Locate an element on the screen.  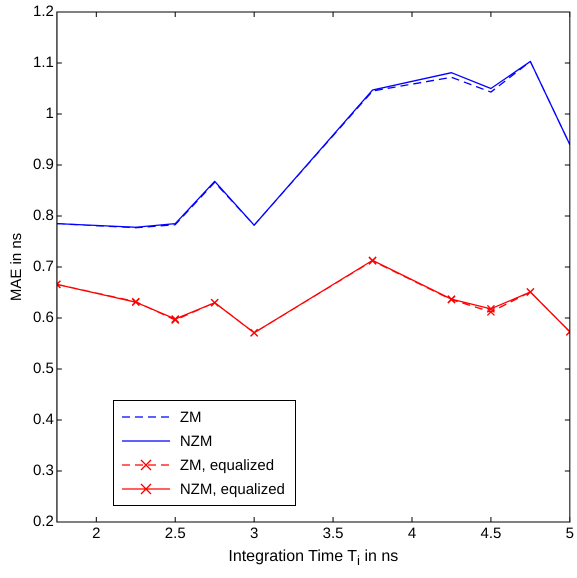
x-axis-title: Integration Time T$_{i}$ in ns is located at coordinates (313, 558).